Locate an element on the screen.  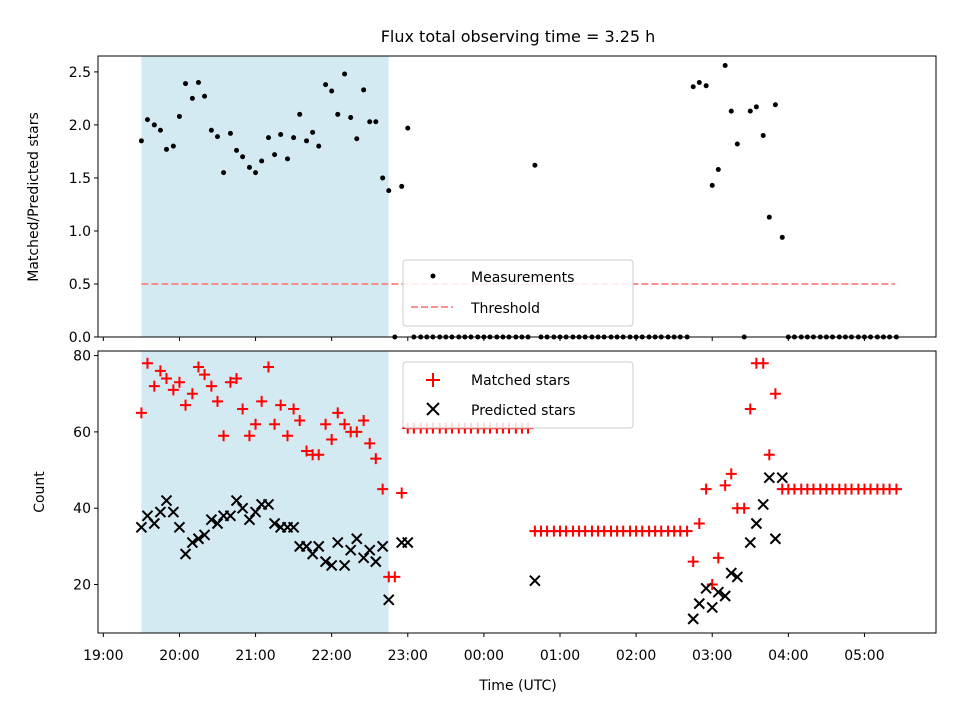
top-y-label: Matched/Predicted stars is located at coordinates (34, 197).